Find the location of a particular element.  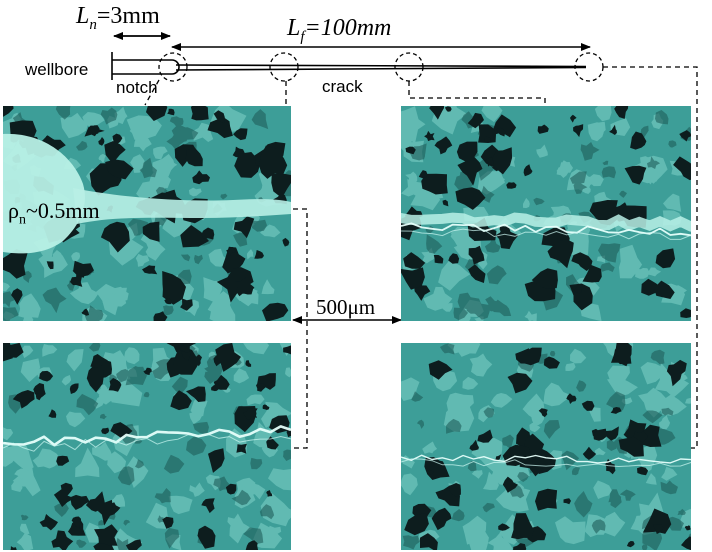

fracture-length-label: Lf=100mm is located at coordinates (339, 30).